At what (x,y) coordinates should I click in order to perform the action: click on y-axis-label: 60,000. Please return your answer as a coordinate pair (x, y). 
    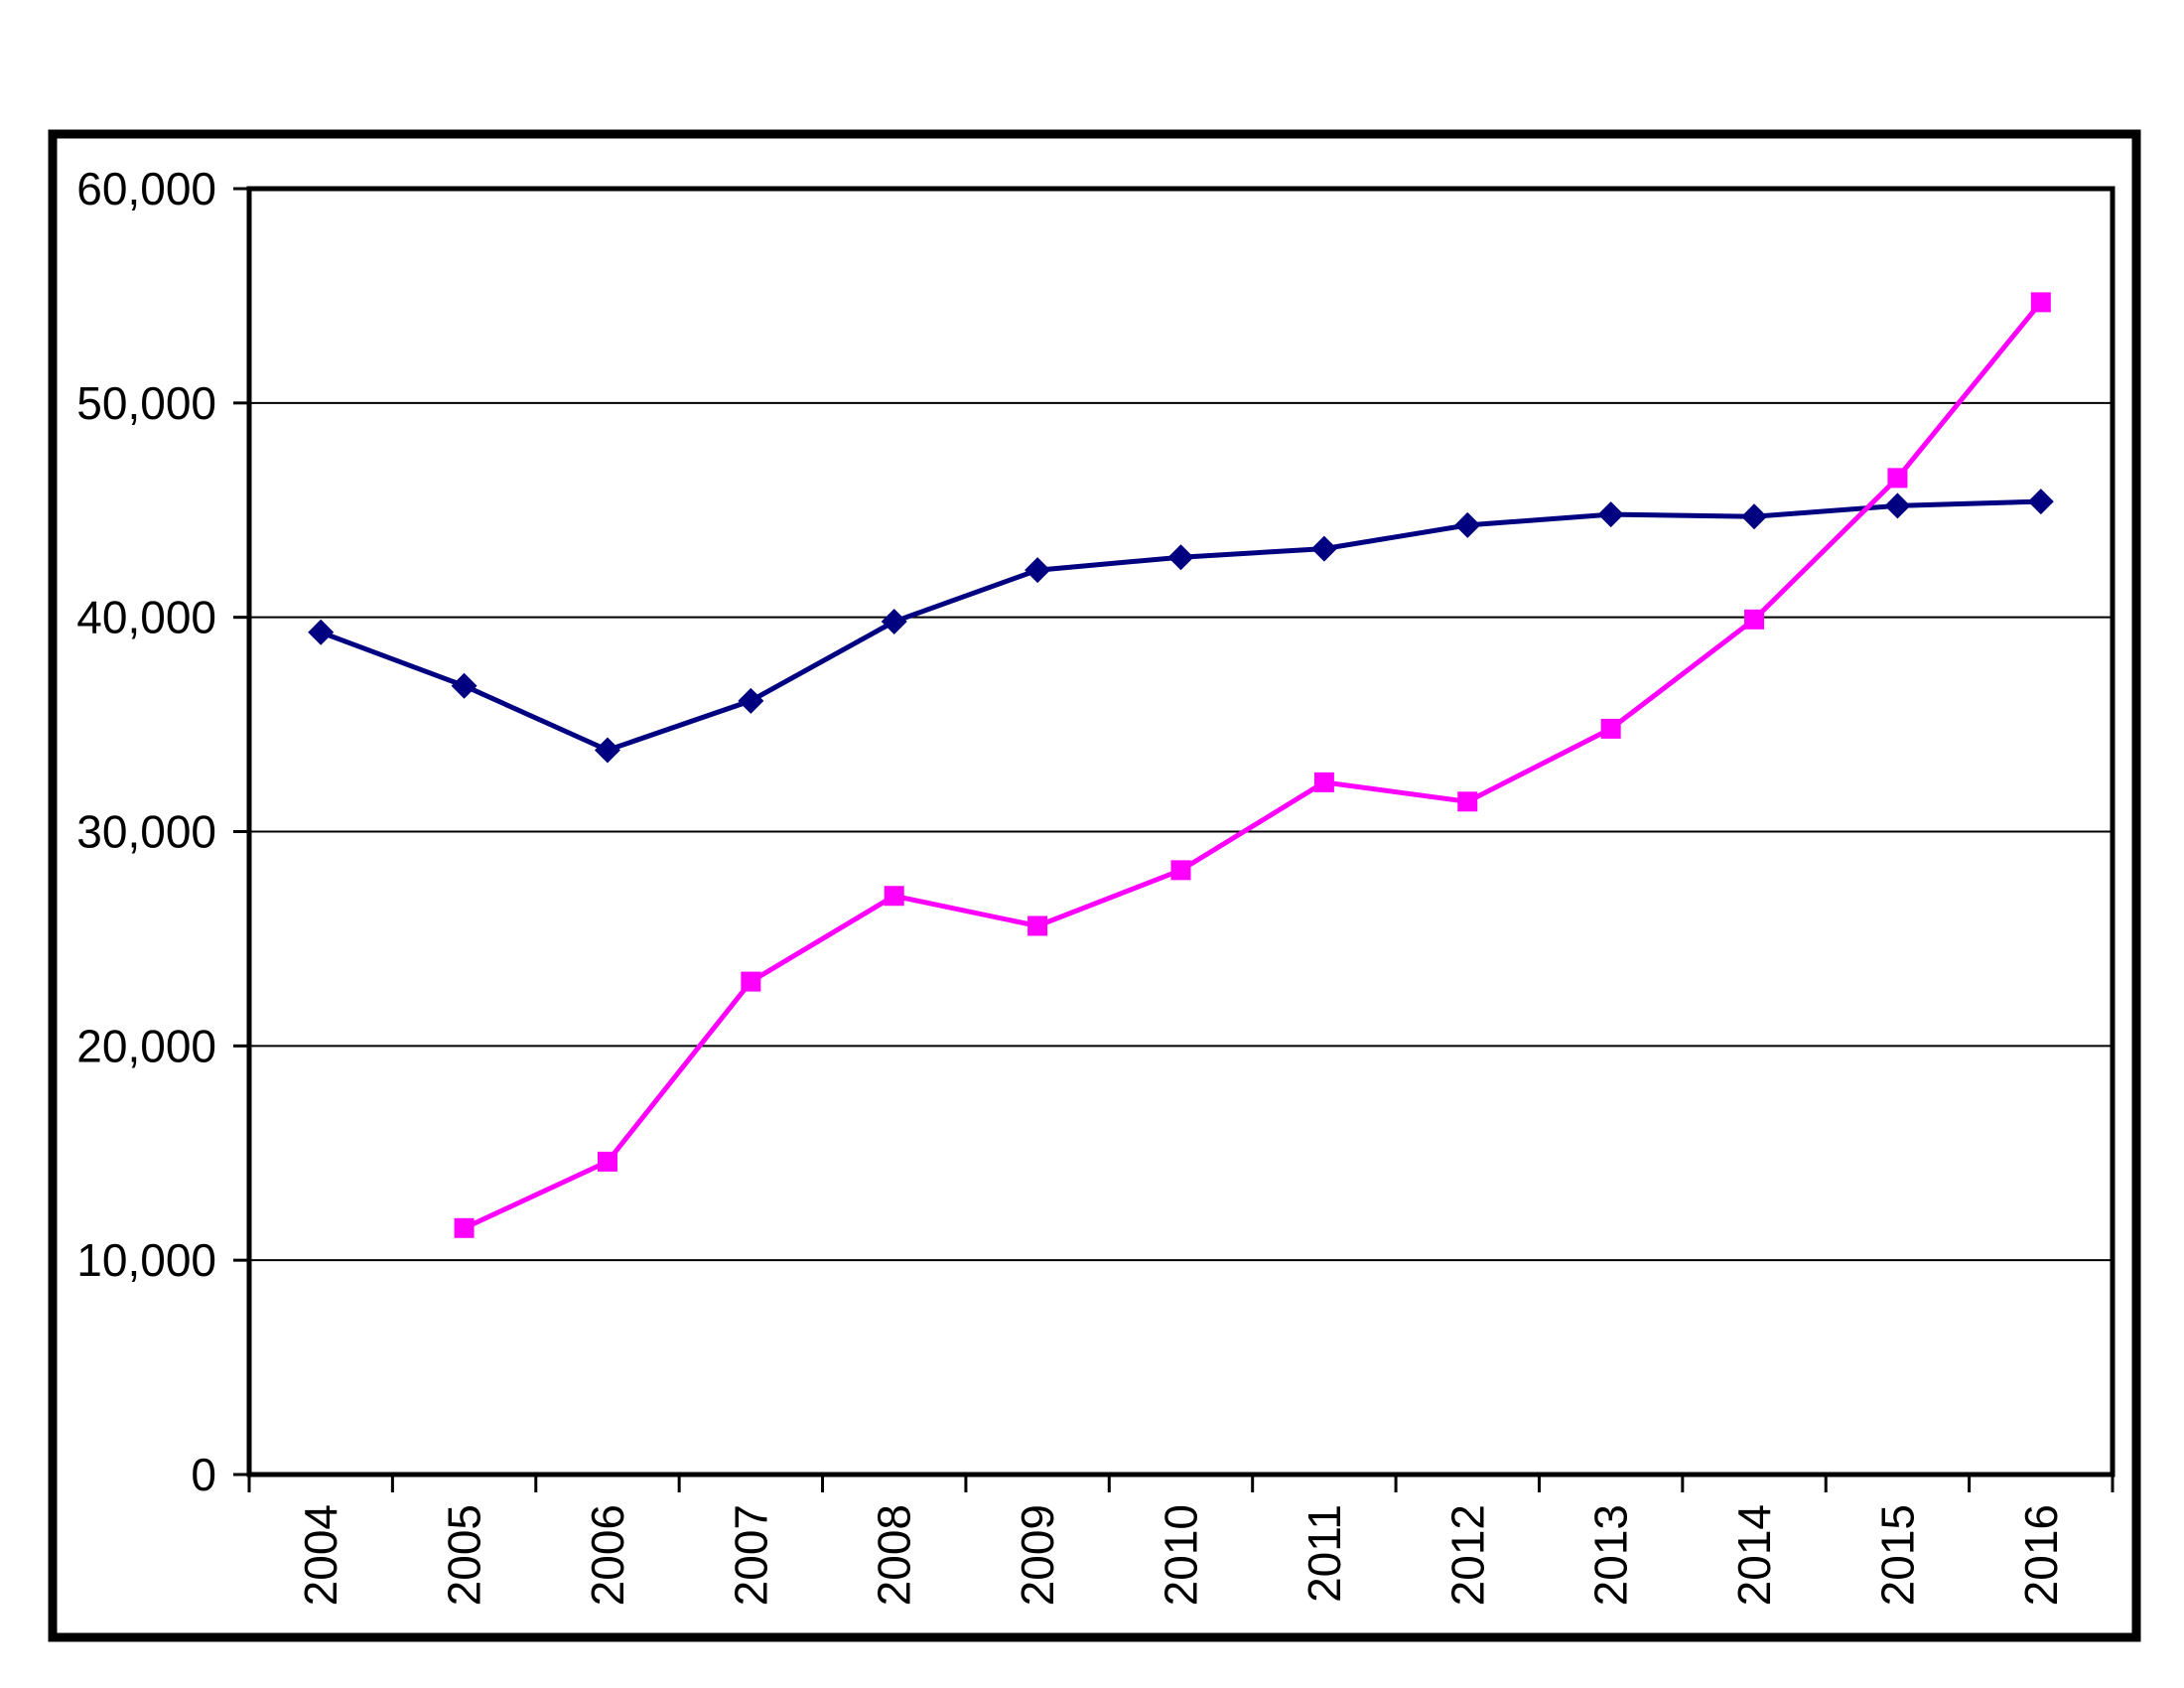
    Looking at the image, I should click on (146, 188).